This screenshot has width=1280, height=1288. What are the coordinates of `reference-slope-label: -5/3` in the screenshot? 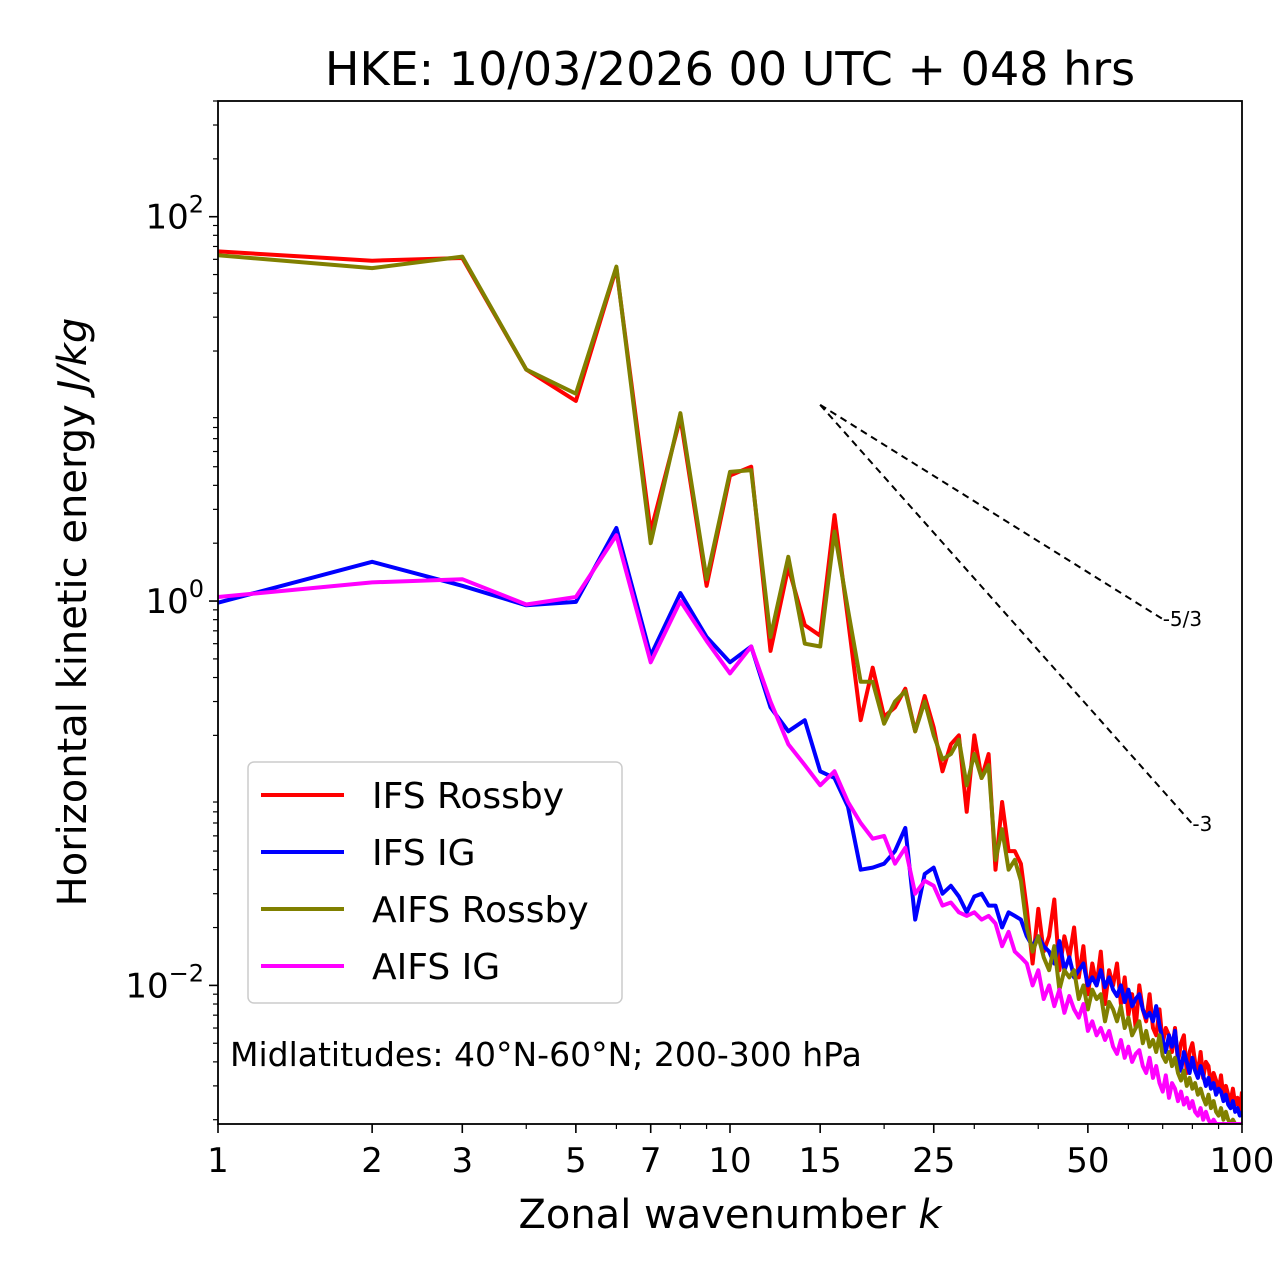 It's located at (1182, 619).